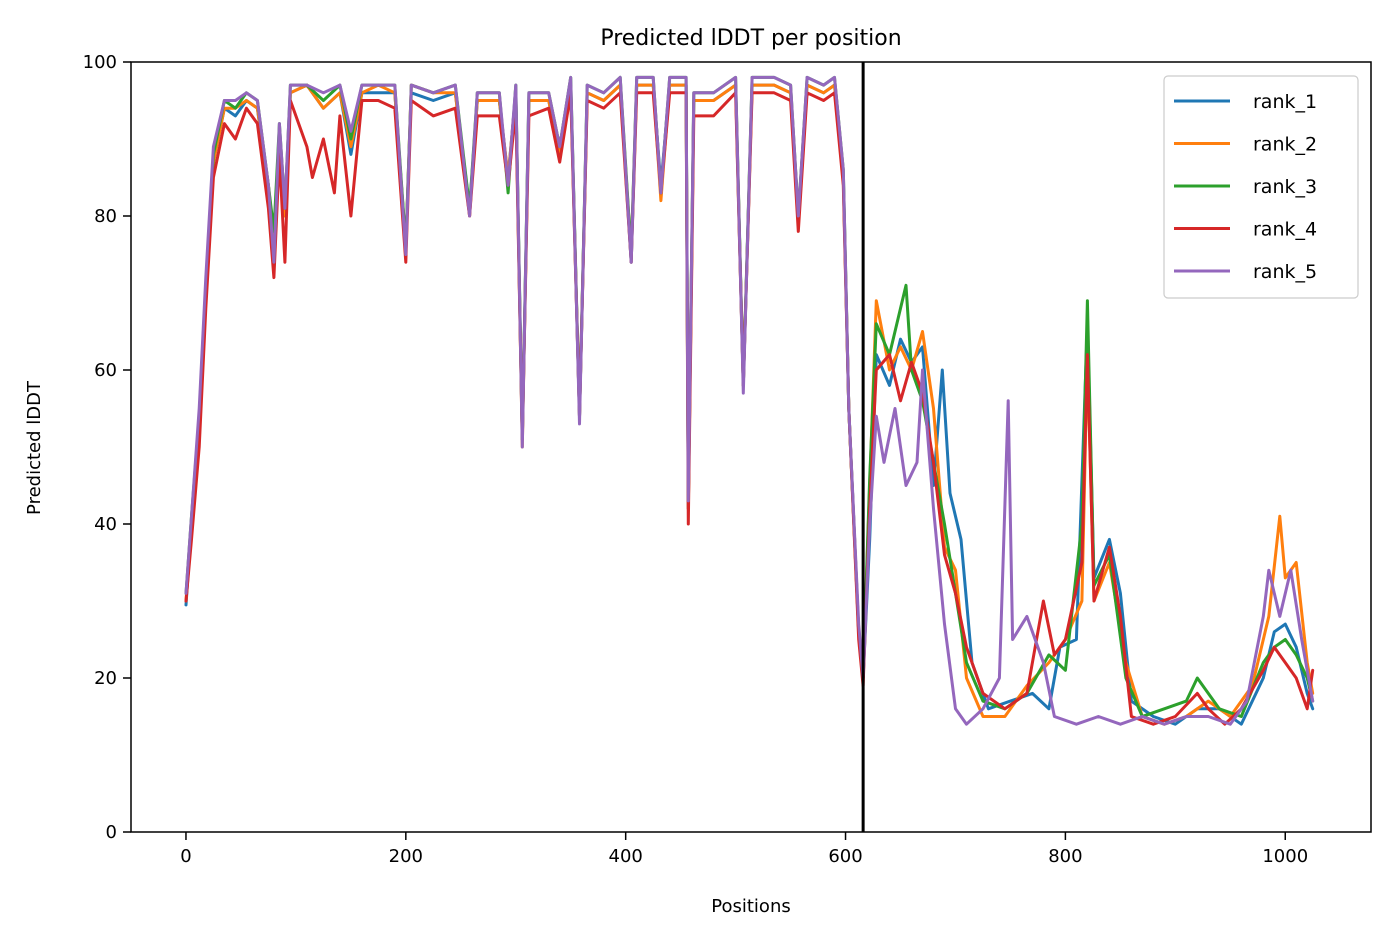  Describe the element at coordinates (750, 906) in the screenshot. I see `x-axis-label: Positions` at that location.